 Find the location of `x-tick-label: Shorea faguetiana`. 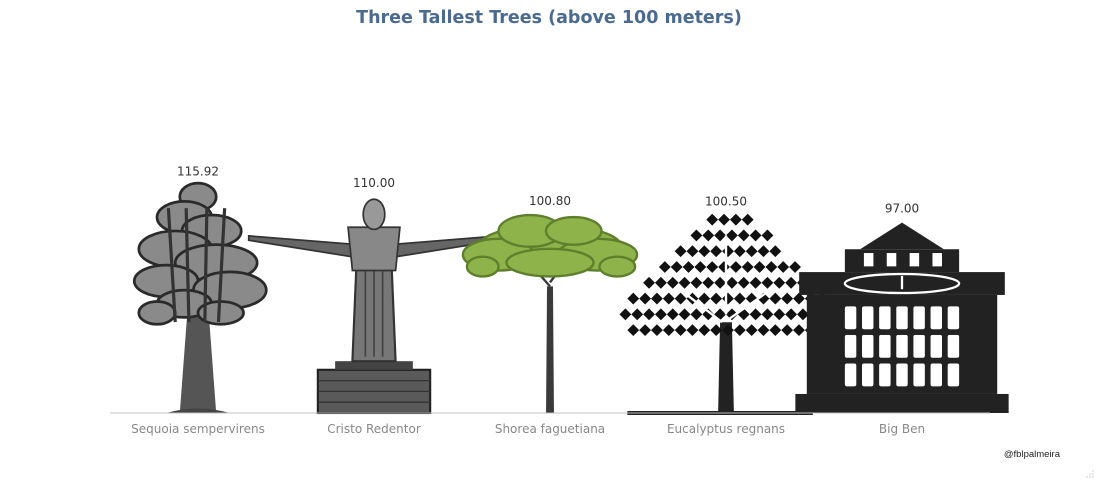

x-tick-label: Shorea faguetiana is located at coordinates (550, 429).